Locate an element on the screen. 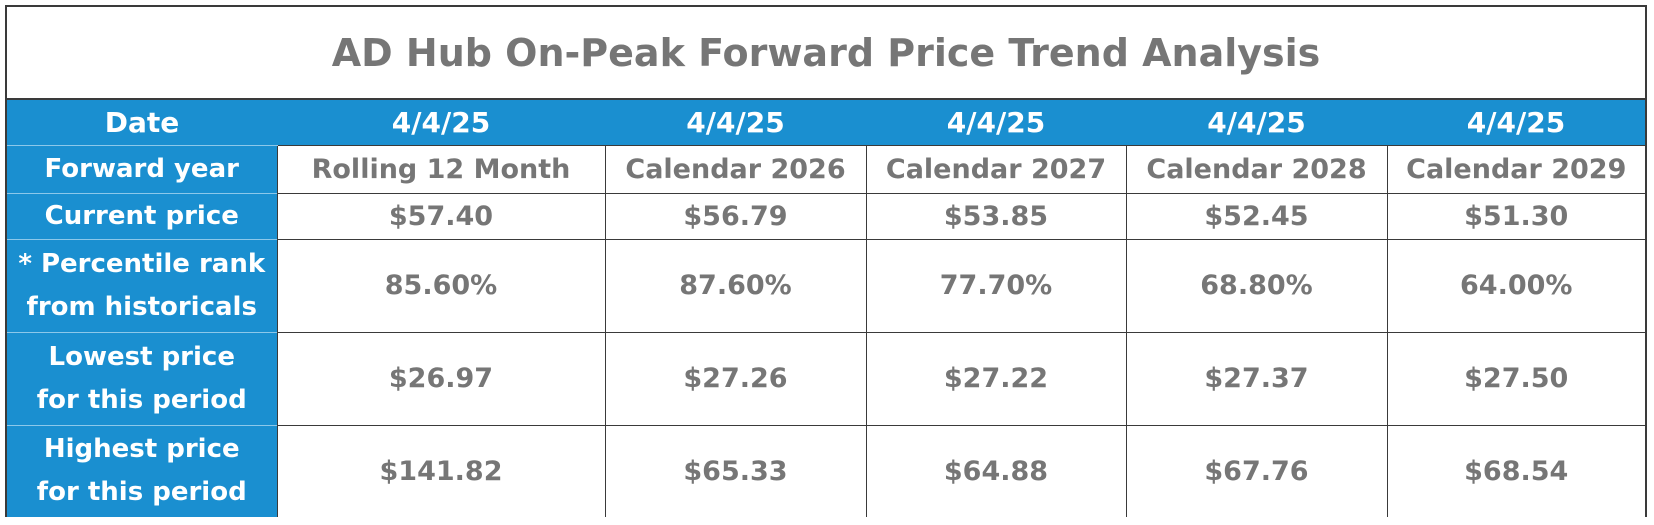 This screenshot has height=525, width=1654. highest-price-label-line1: Highest price is located at coordinates (141, 449).